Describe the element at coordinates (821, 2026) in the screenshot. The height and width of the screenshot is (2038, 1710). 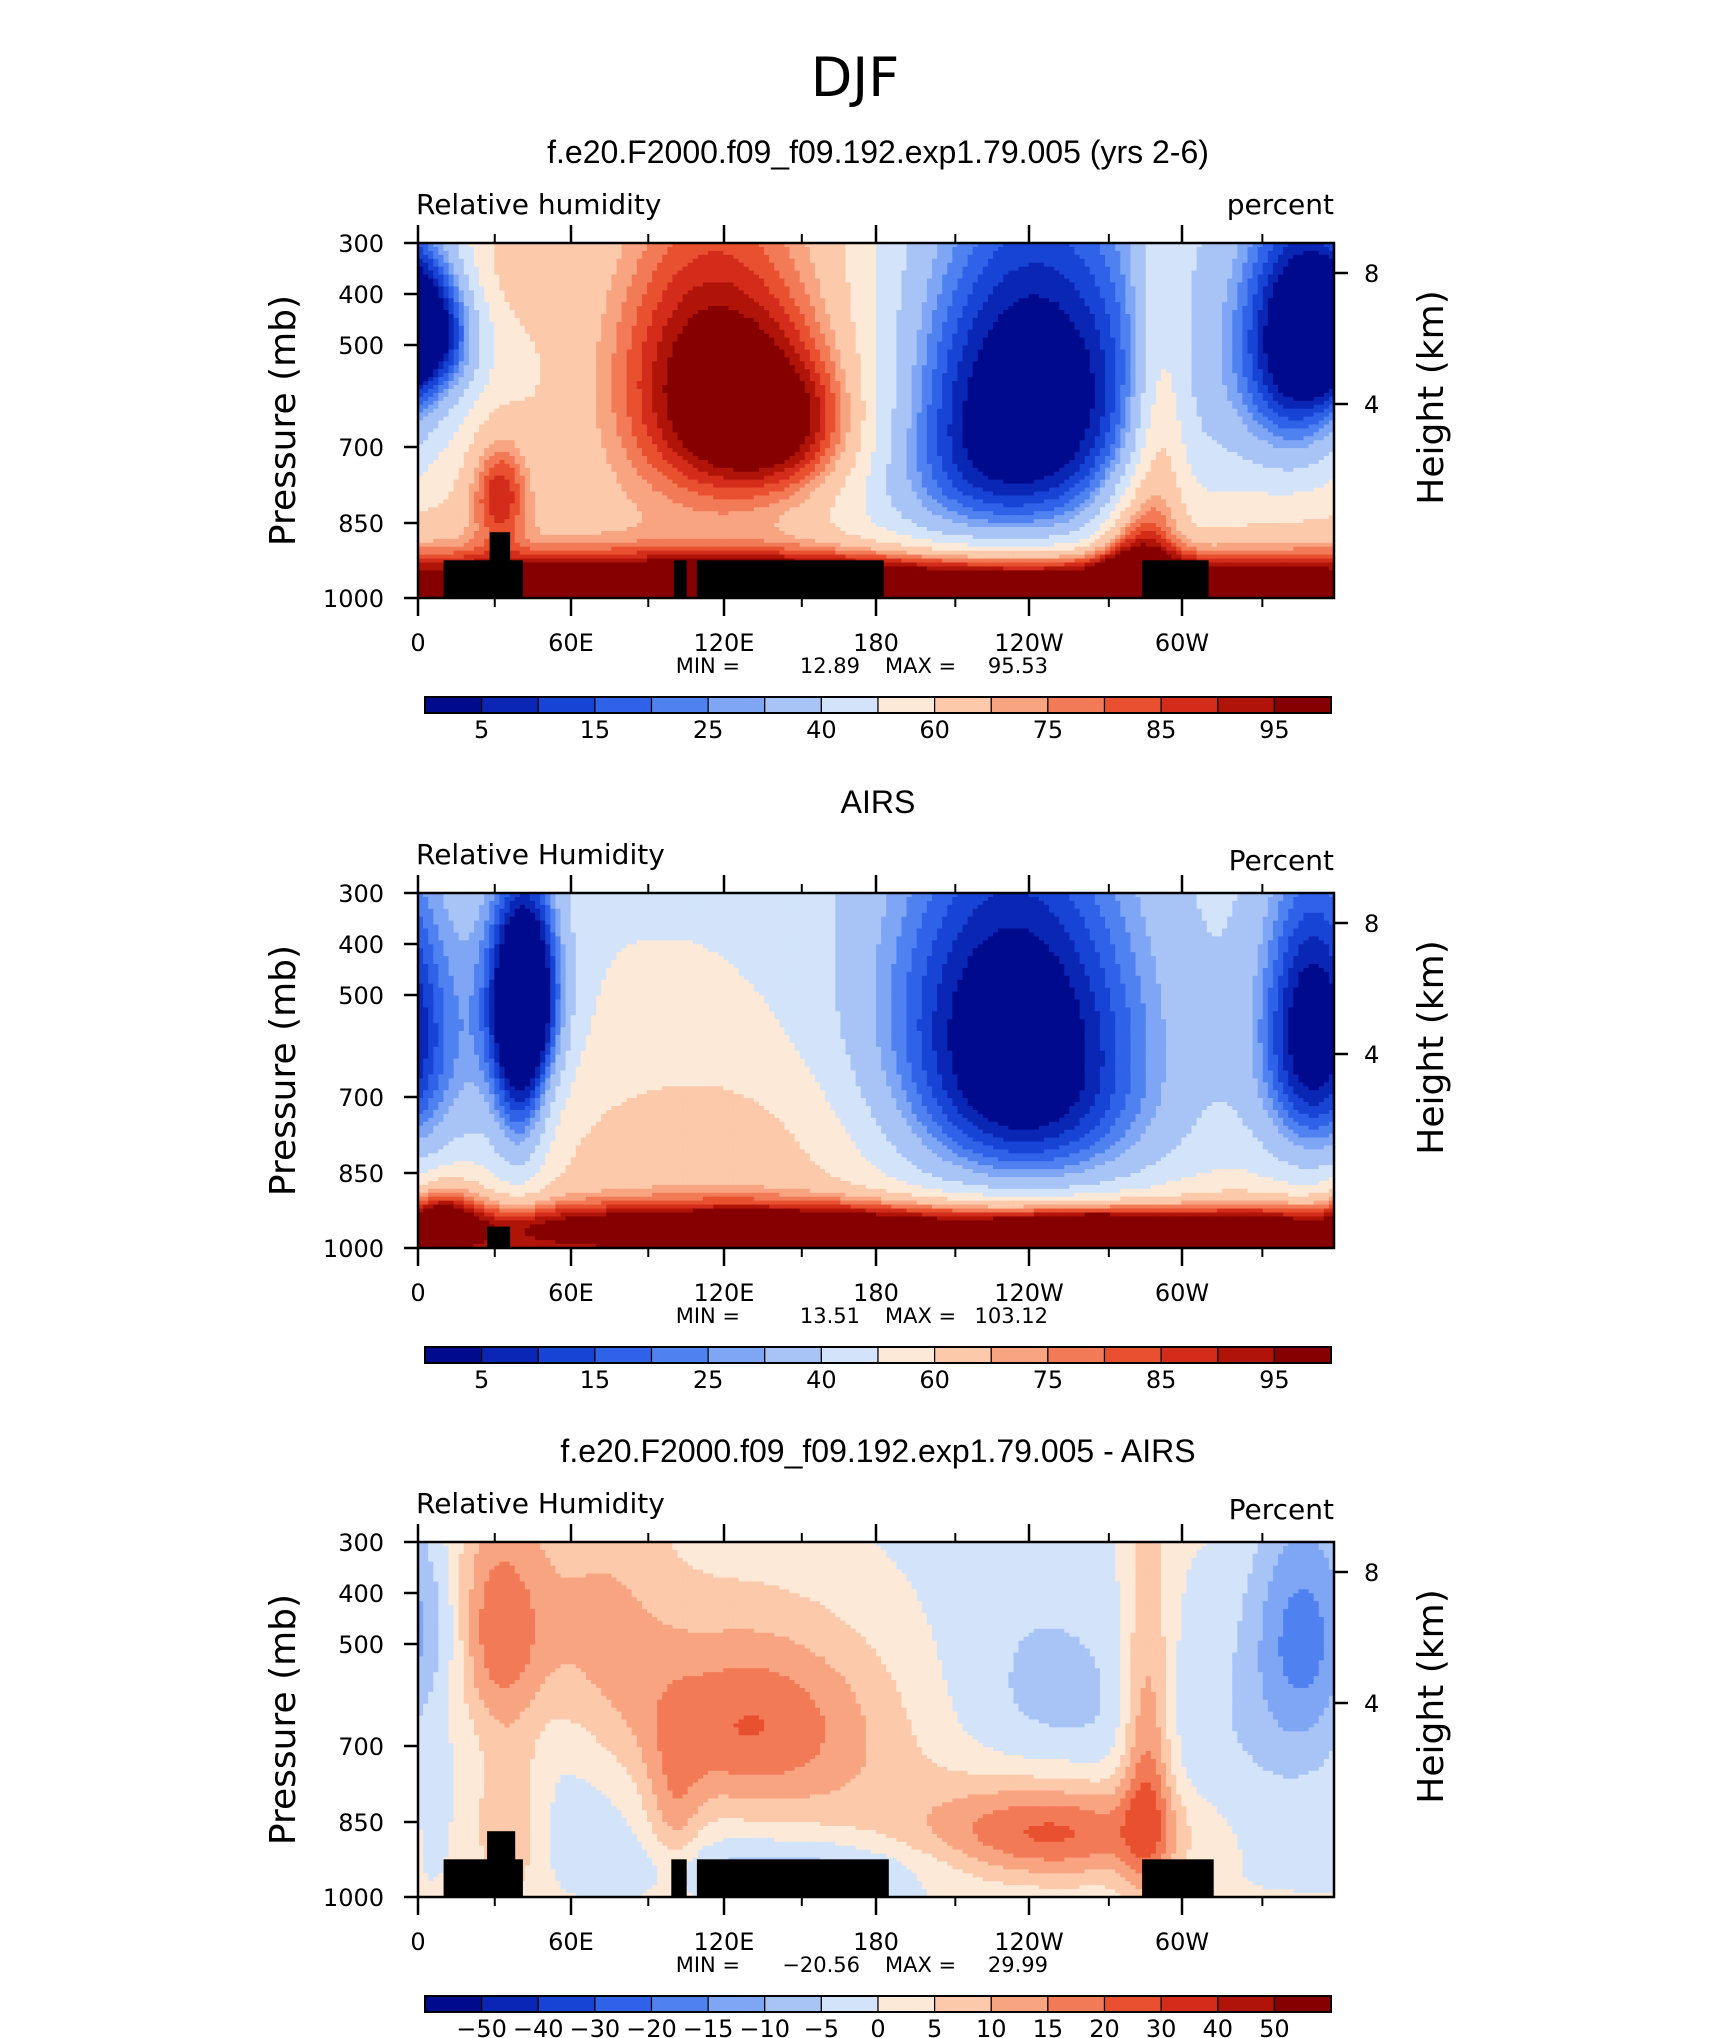
I see `colorbar-label: −5` at that location.